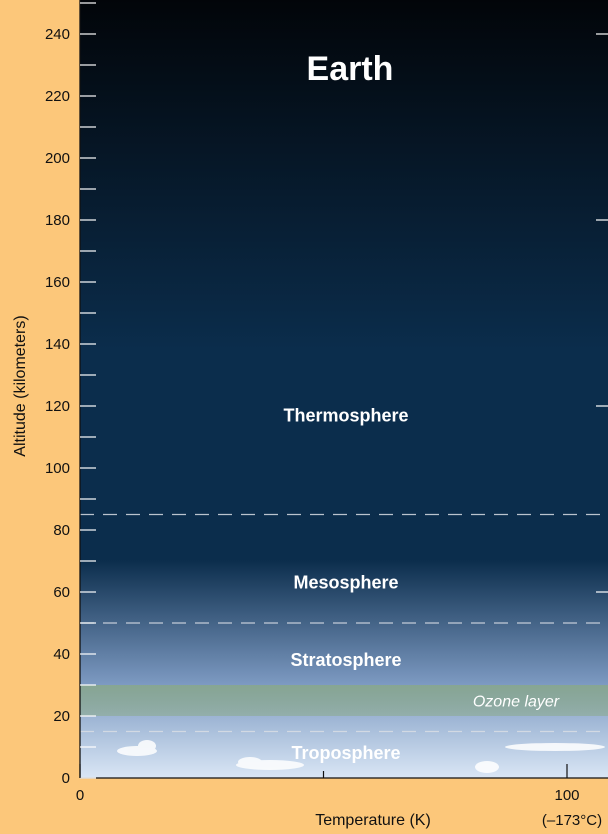 The height and width of the screenshot is (834, 608). What do you see at coordinates (345, 415) in the screenshot?
I see `layer-label: Thermosphere` at bounding box center [345, 415].